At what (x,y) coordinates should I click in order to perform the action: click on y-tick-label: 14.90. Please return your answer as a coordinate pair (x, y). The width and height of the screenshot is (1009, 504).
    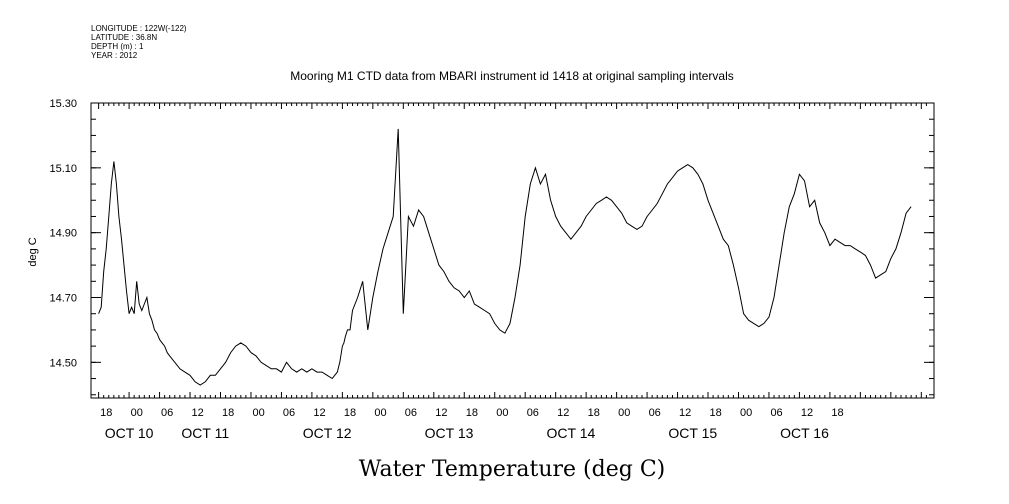
    Looking at the image, I should click on (63, 234).